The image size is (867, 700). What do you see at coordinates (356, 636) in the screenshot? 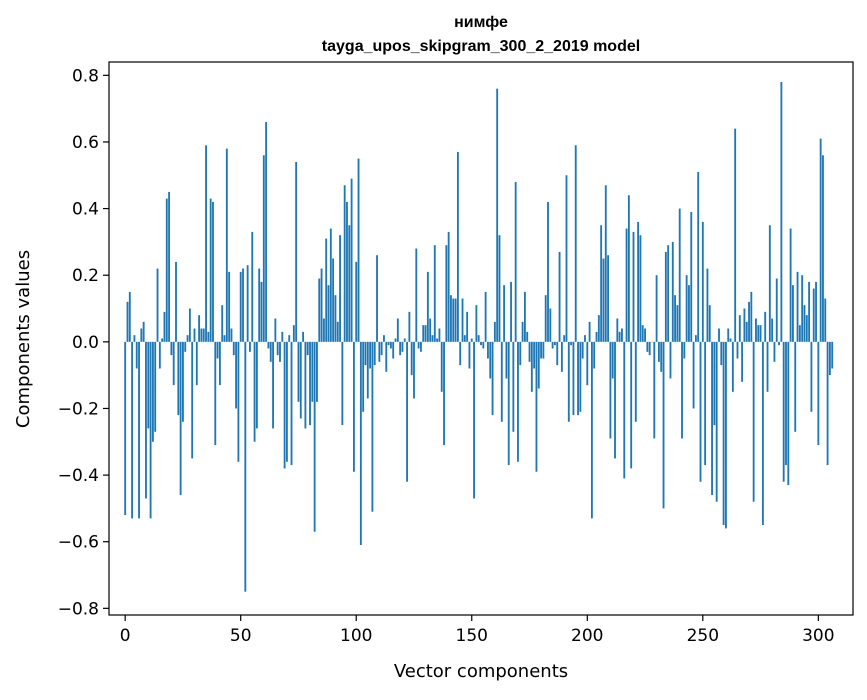
I see `x-tick-label: 100` at bounding box center [356, 636].